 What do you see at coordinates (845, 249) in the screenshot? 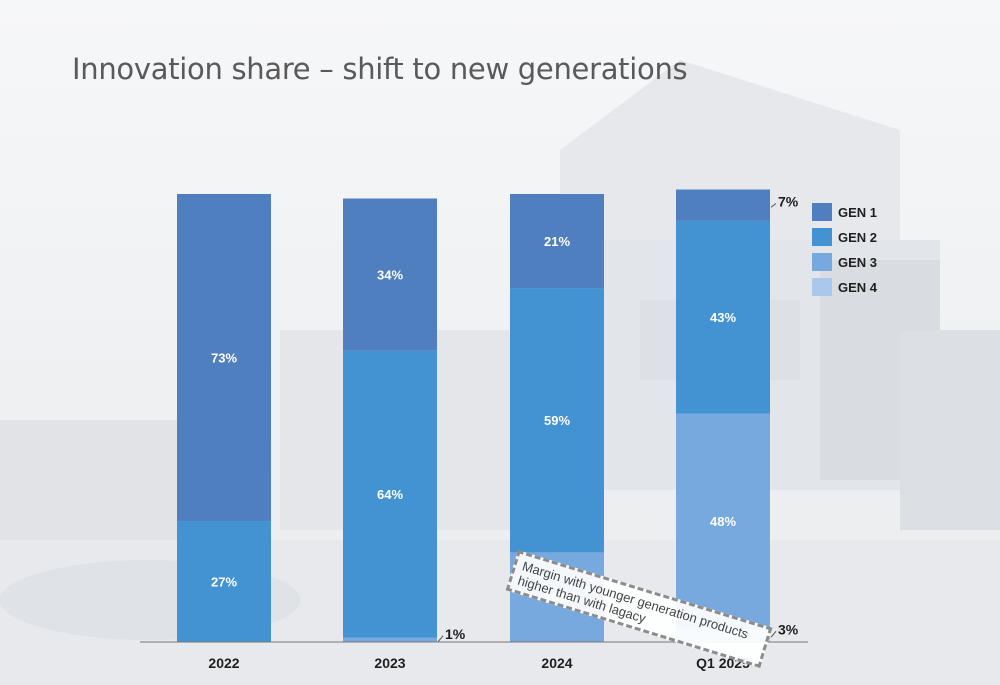
I see `legend: GEN 1 GEN 2 GEN 3 GEN 4` at bounding box center [845, 249].